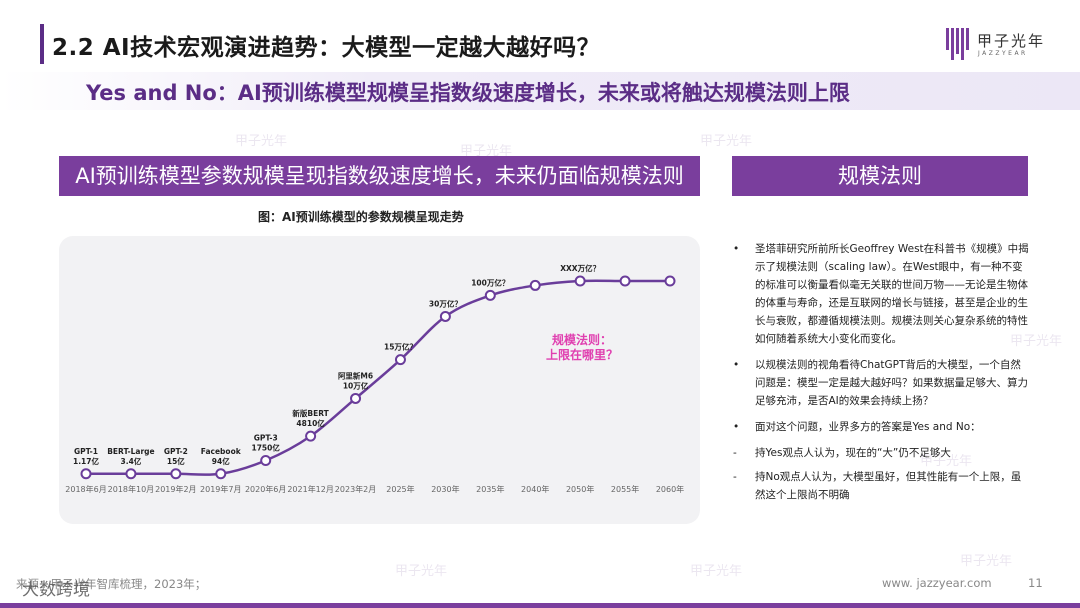  I want to click on data-label-line: 4810亿, so click(310, 423).